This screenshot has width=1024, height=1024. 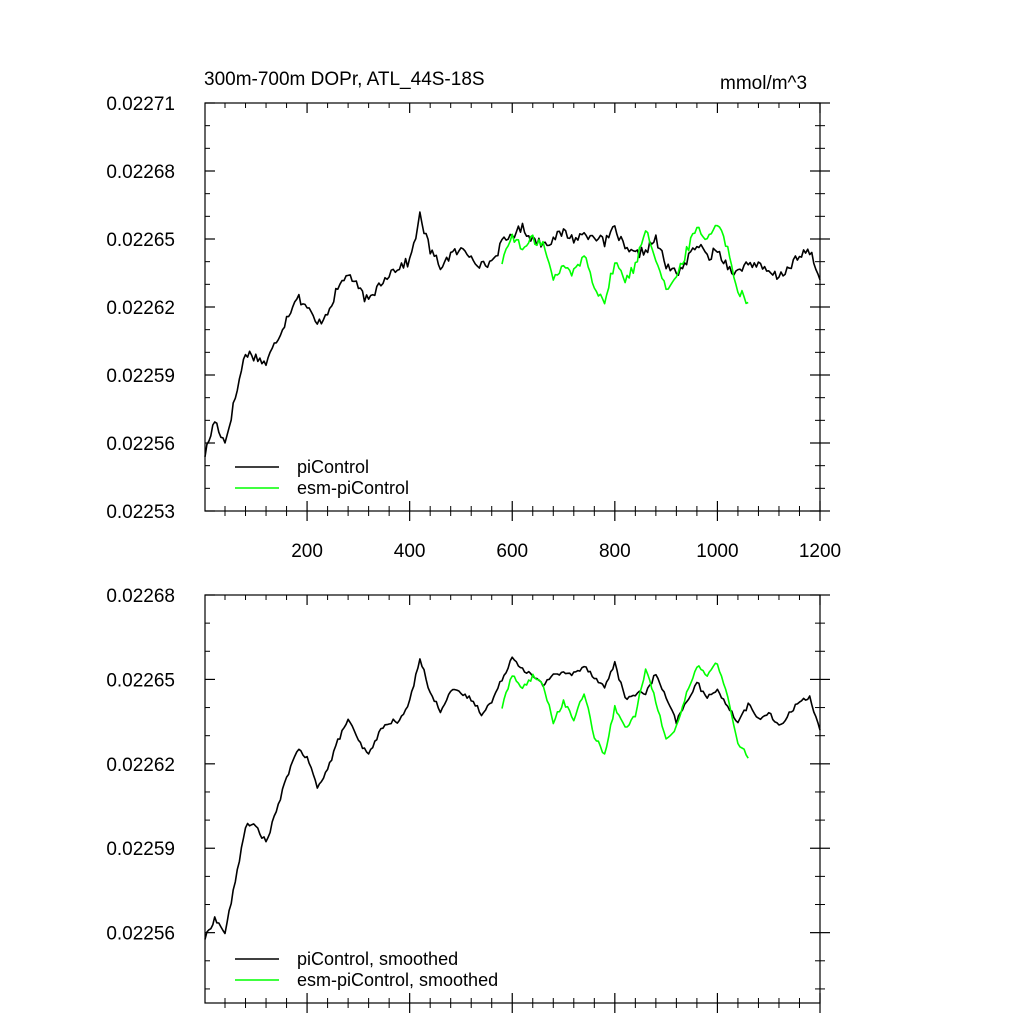 I want to click on x-tick-label: 800, so click(x=615, y=551).